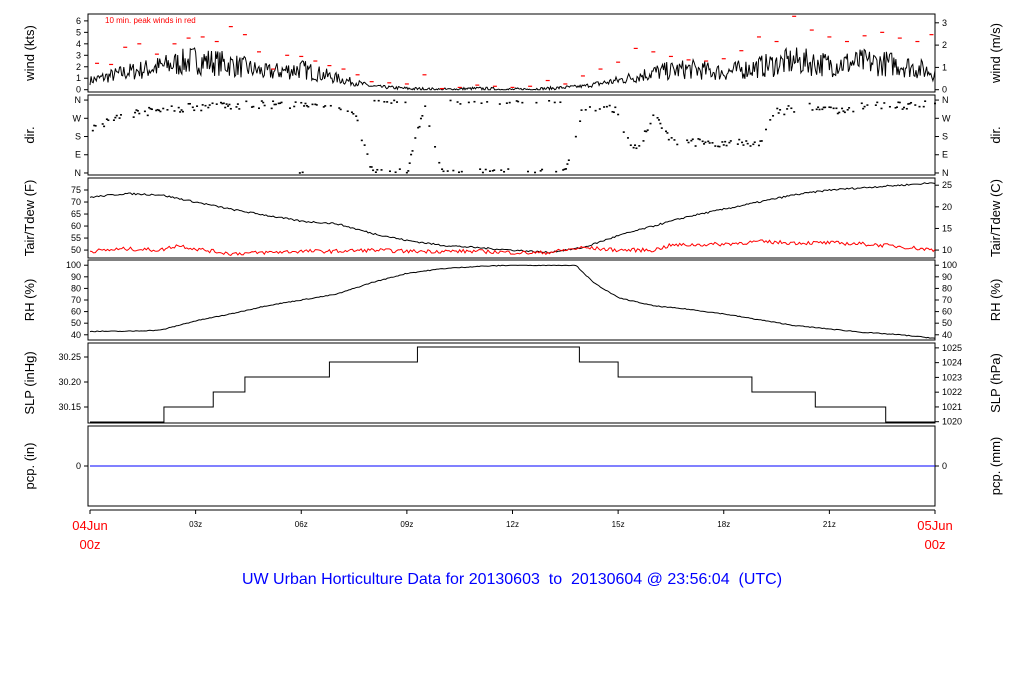 This screenshot has height=700, width=1024. Describe the element at coordinates (78, 155) in the screenshot. I see `dir-tick-label: E` at that location.